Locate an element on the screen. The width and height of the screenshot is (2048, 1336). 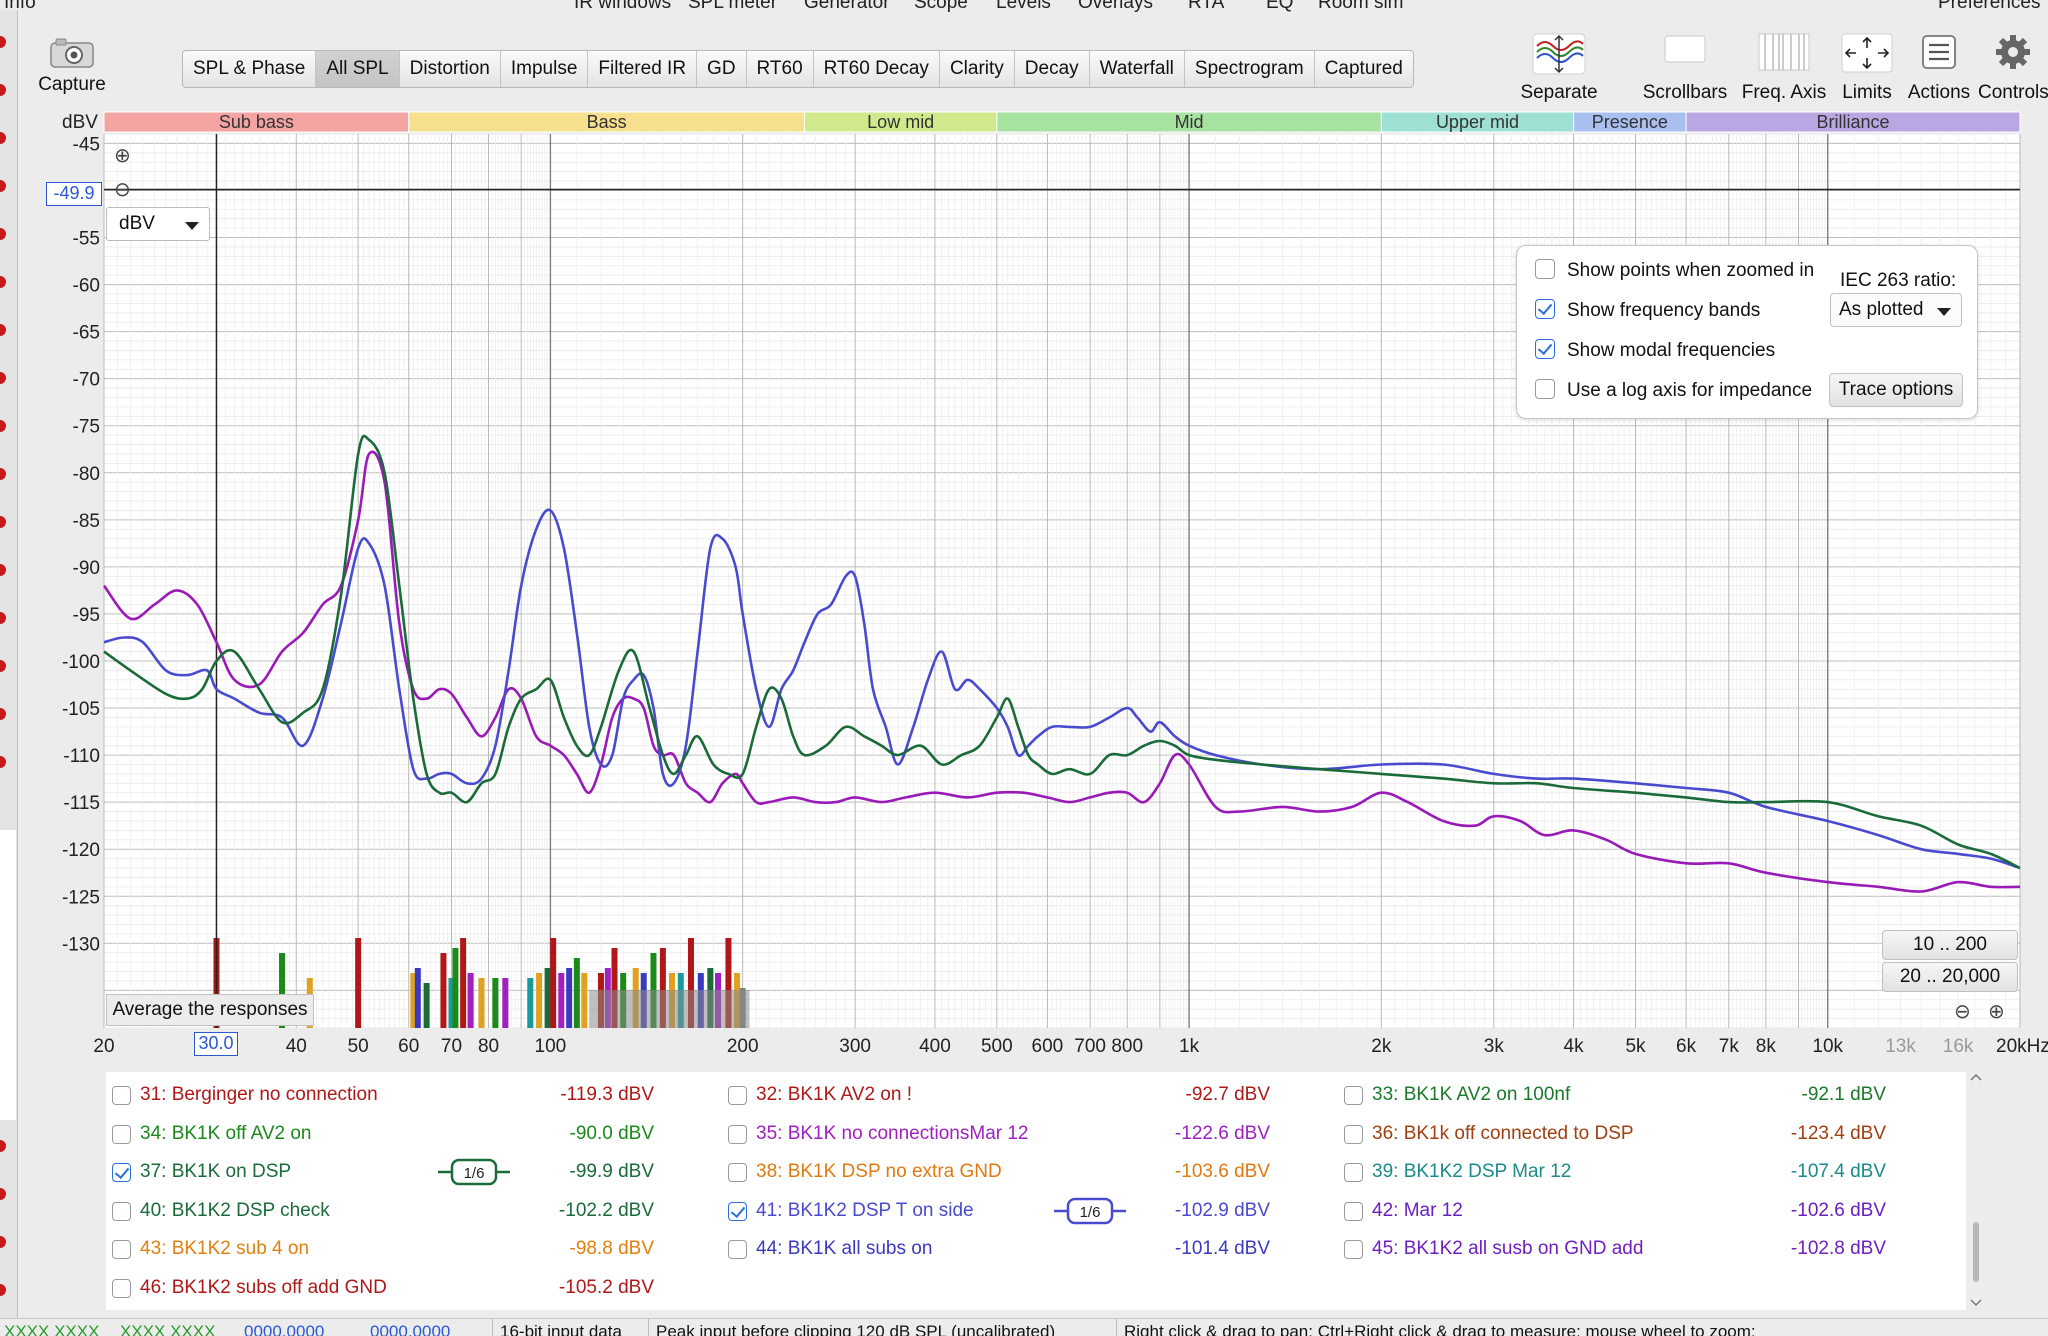
scrollbars-button: Scrollbars is located at coordinates (1685, 68).